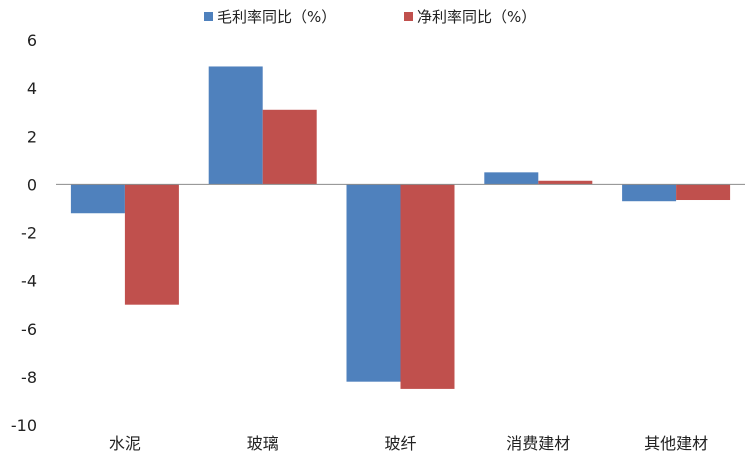 Image resolution: width=749 pixels, height=458 pixels. I want to click on x-category-label: 消费建材, so click(538, 443).